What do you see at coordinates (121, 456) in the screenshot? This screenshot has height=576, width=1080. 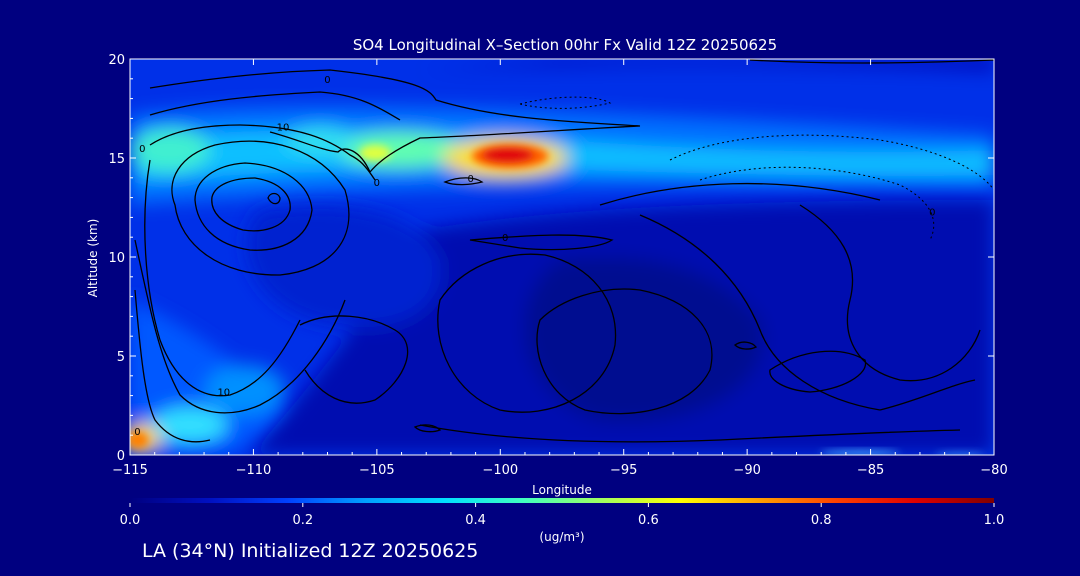 I see `y-tick-label: 0` at bounding box center [121, 456].